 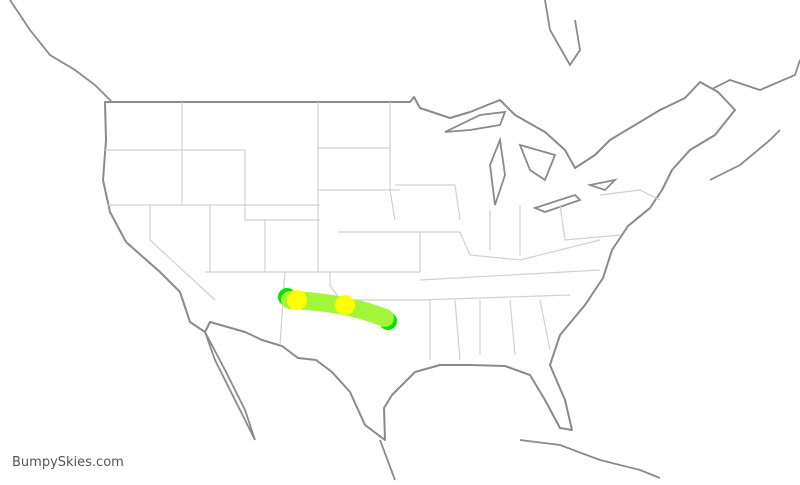 I want to click on great-lakes, so click(x=531, y=161).